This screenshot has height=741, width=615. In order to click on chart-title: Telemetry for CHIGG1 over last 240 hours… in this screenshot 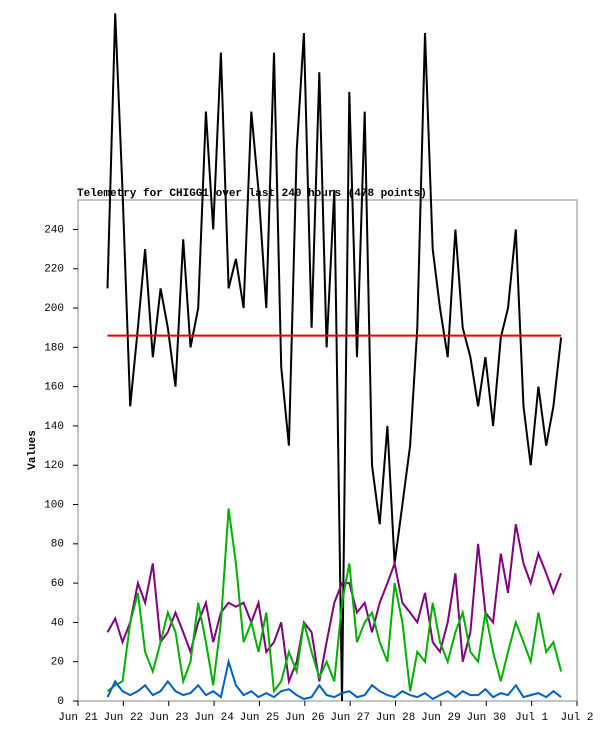, I will do `click(252, 194)`.